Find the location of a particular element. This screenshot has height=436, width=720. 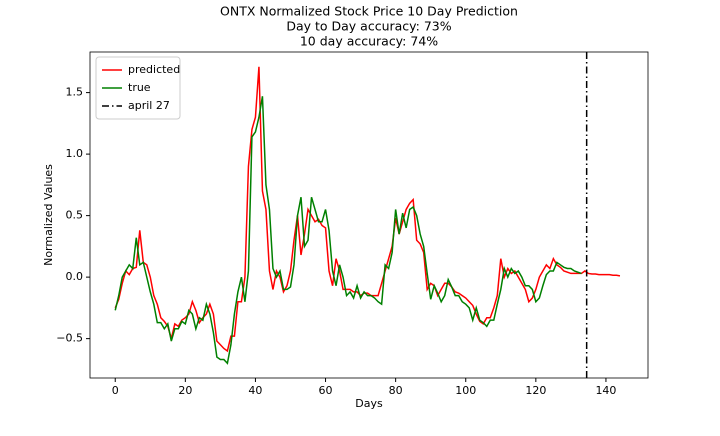

y-axis-label: Normalized Values is located at coordinates (48, 215).